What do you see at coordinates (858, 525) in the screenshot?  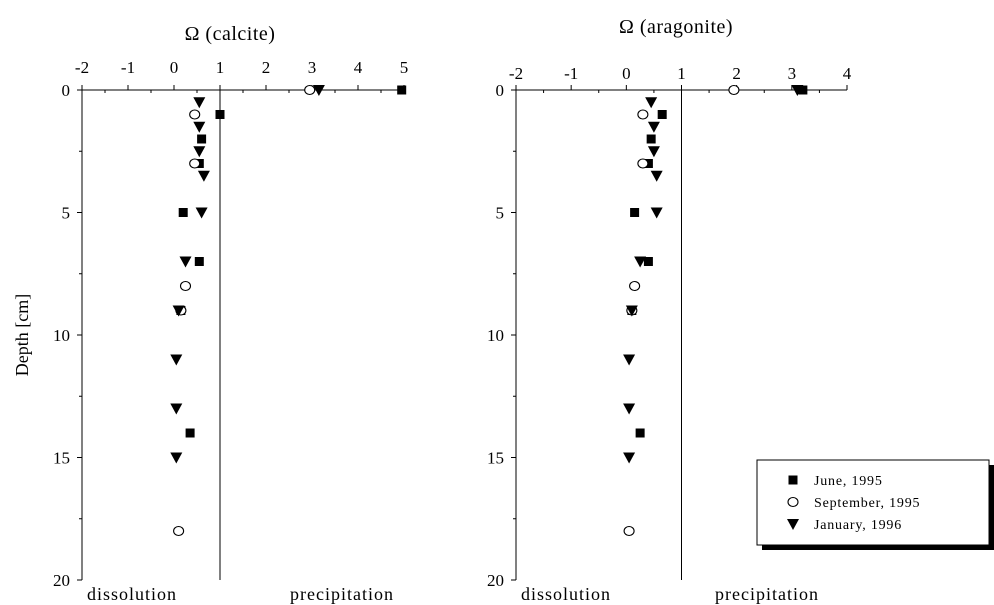 I see `legend-label: January, 1996` at bounding box center [858, 525].